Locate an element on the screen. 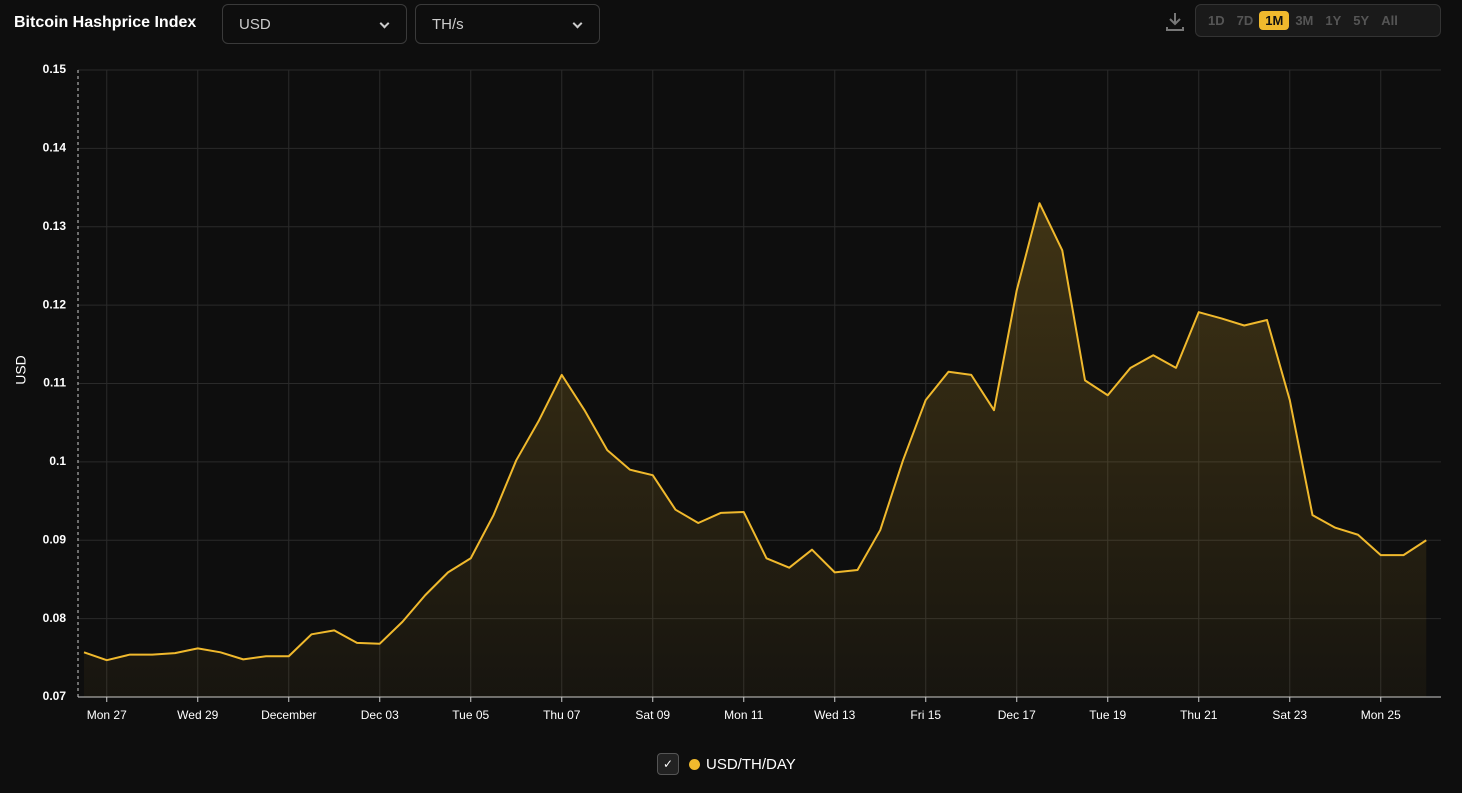  y-tick-label: 0.08 is located at coordinates (55, 618).